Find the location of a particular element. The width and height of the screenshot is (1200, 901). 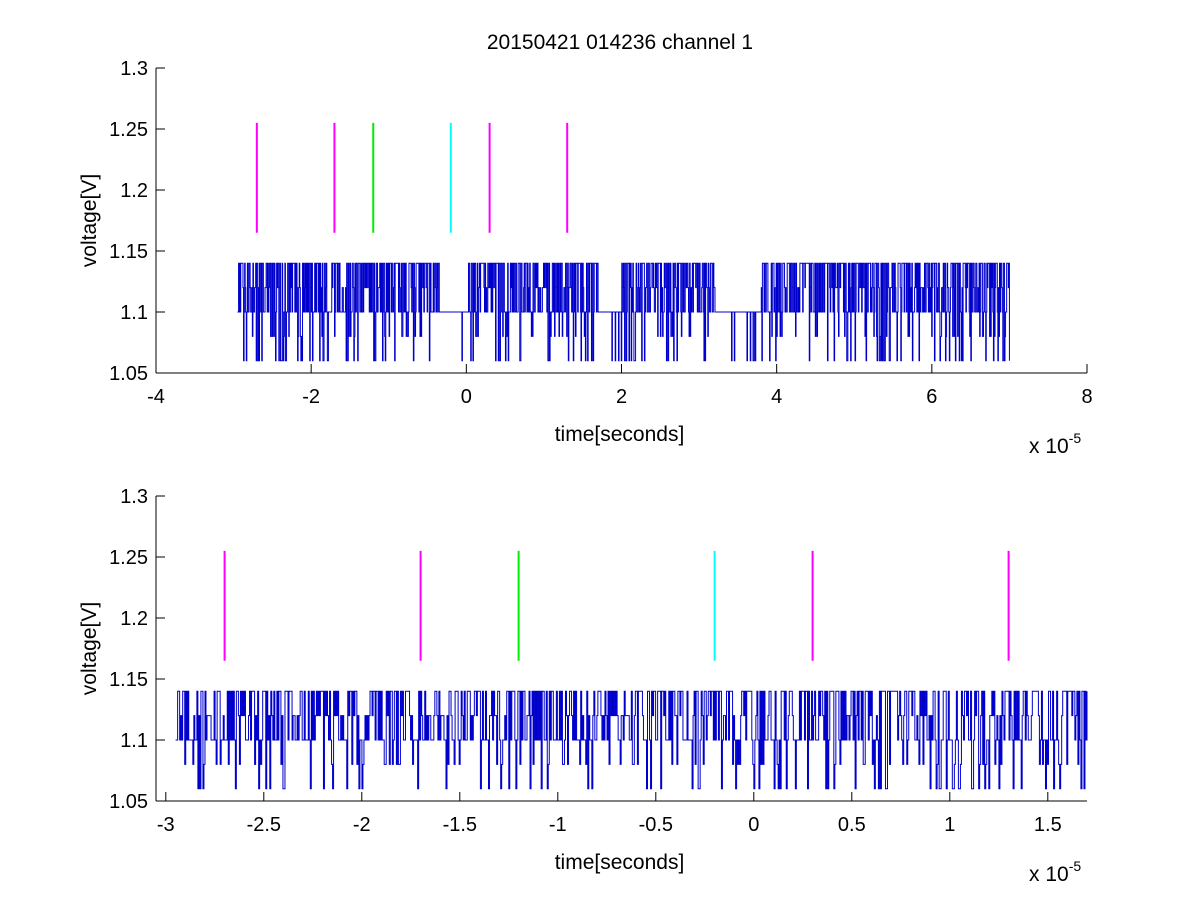

x-tick-label: 0.5 is located at coordinates (852, 825).